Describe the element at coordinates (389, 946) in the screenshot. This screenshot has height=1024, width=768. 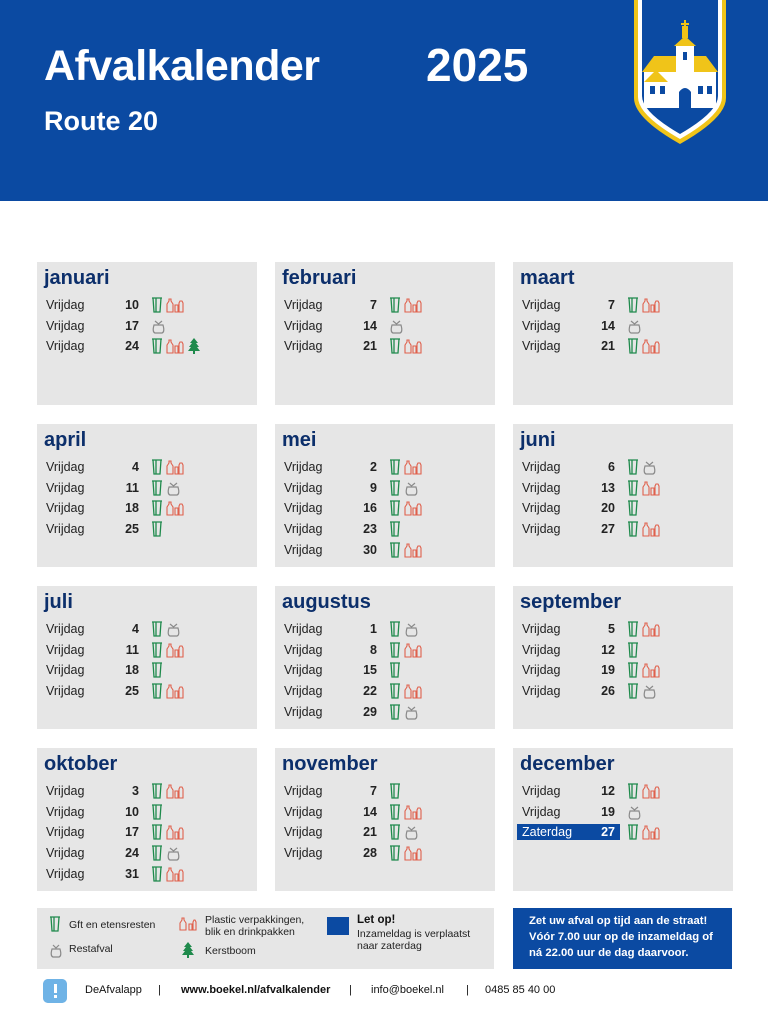
I see `letop-line2: naar zaterdag` at that location.